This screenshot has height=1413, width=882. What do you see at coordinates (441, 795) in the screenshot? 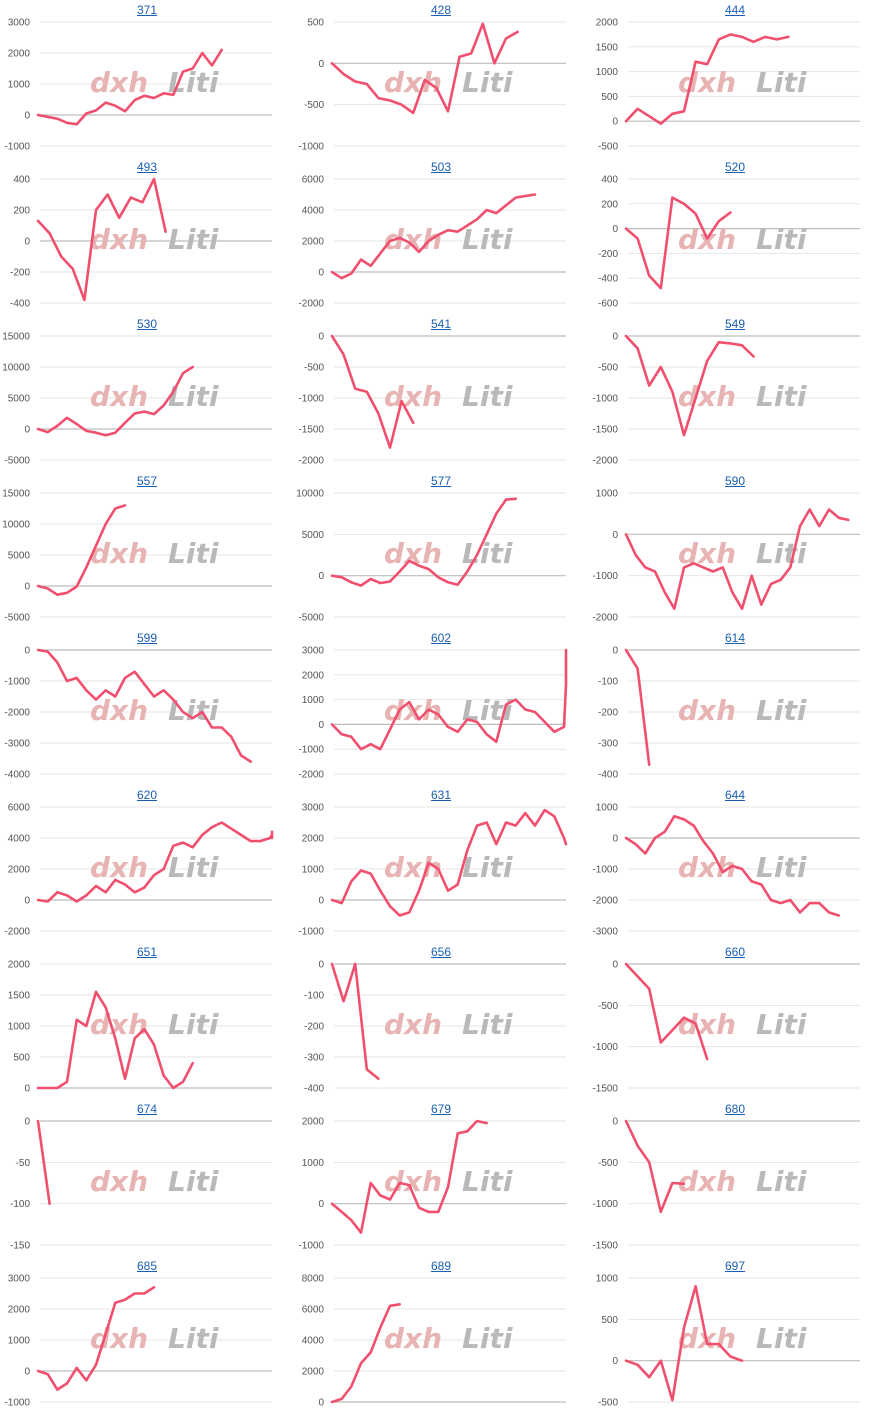
I see `chart-title-link: 631` at bounding box center [441, 795].